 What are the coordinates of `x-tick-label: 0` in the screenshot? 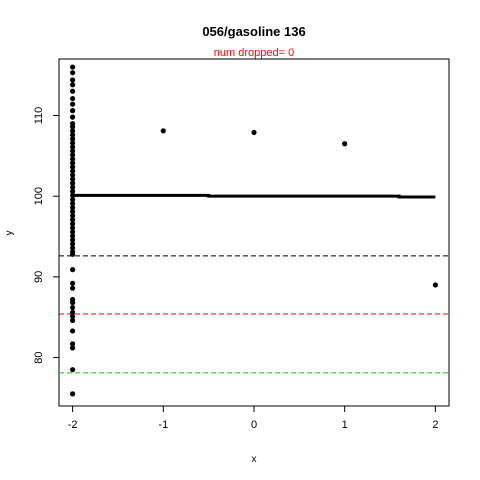 It's located at (254, 425).